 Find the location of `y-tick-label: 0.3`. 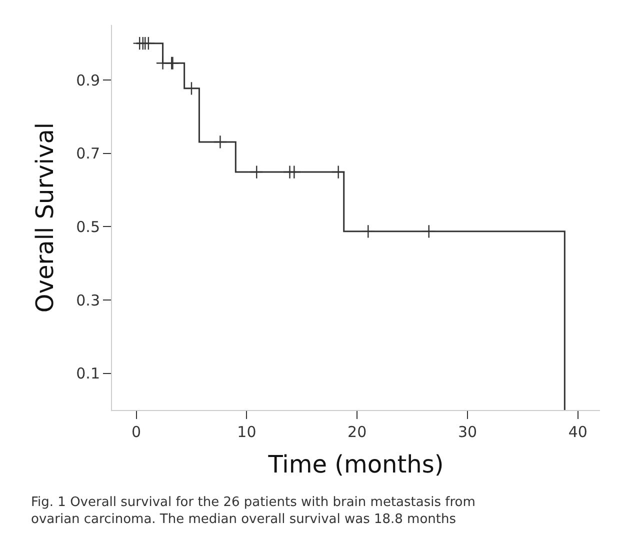

y-tick-label: 0.3 is located at coordinates (88, 300).